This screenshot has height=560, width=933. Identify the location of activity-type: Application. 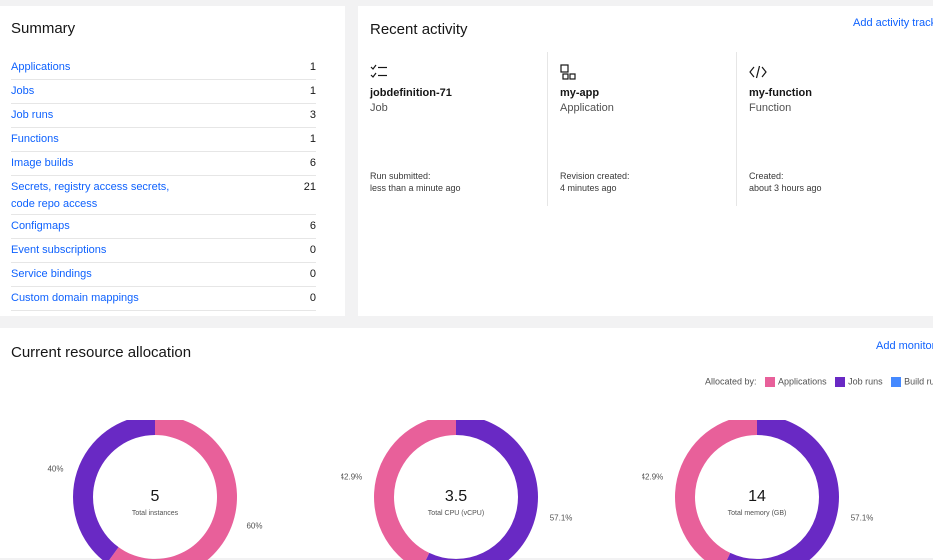
(587, 108).